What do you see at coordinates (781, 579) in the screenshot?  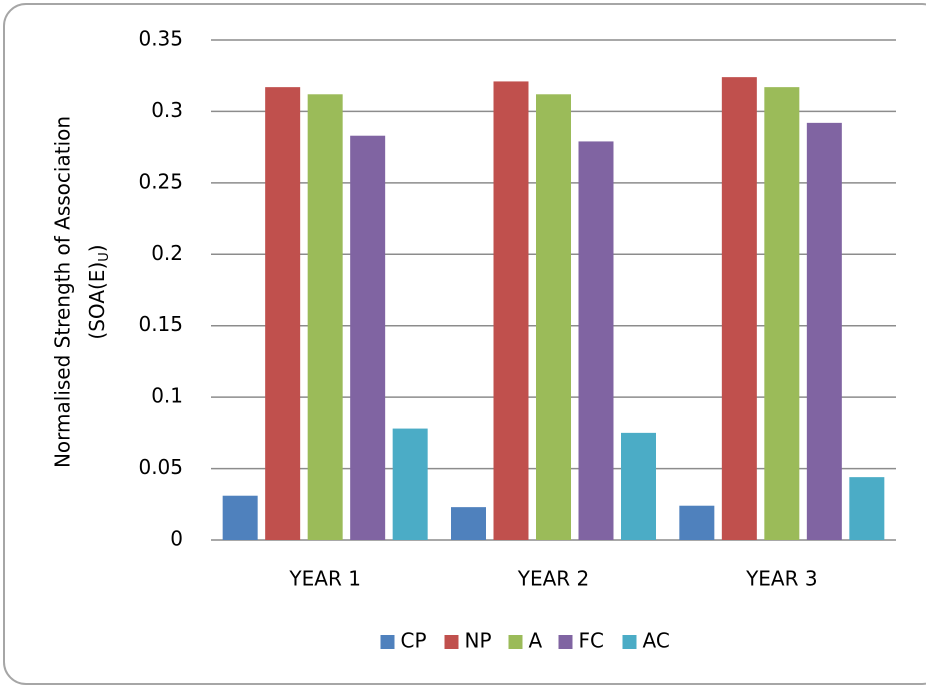 I see `x-tick-label: YEAR 3` at bounding box center [781, 579].